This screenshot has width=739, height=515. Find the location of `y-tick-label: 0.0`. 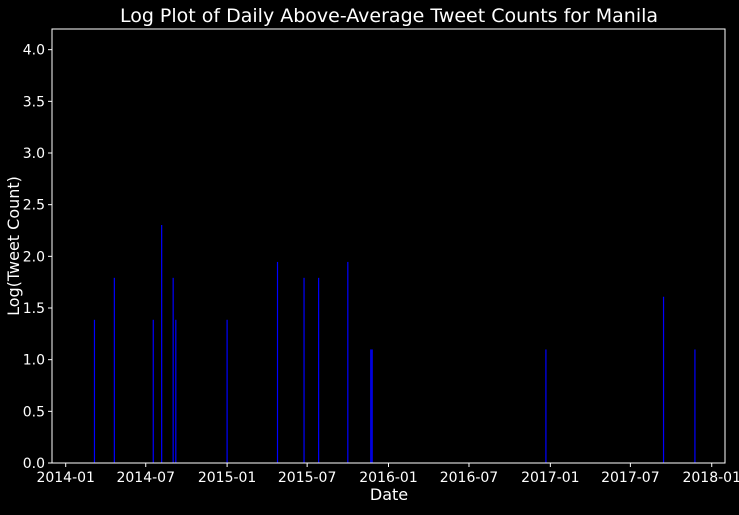

y-tick-label: 0.0 is located at coordinates (34, 464).